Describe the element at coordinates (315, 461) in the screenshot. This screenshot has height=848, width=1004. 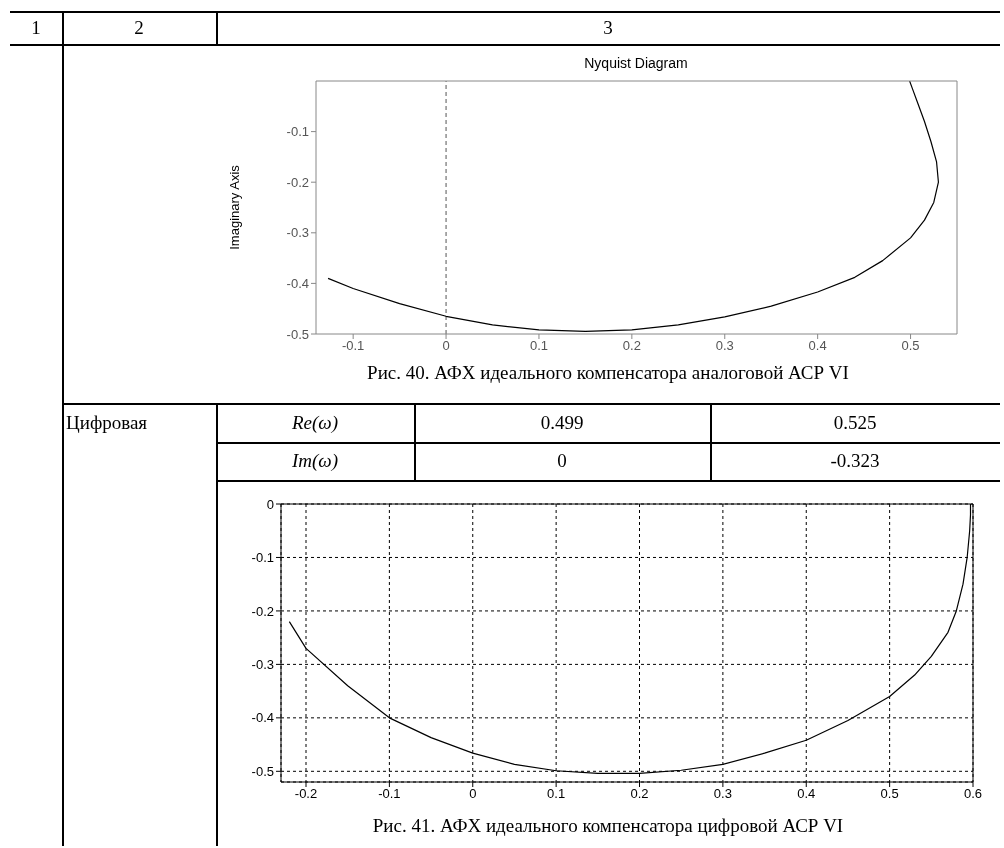
I see `text: Im(ω)` at that location.